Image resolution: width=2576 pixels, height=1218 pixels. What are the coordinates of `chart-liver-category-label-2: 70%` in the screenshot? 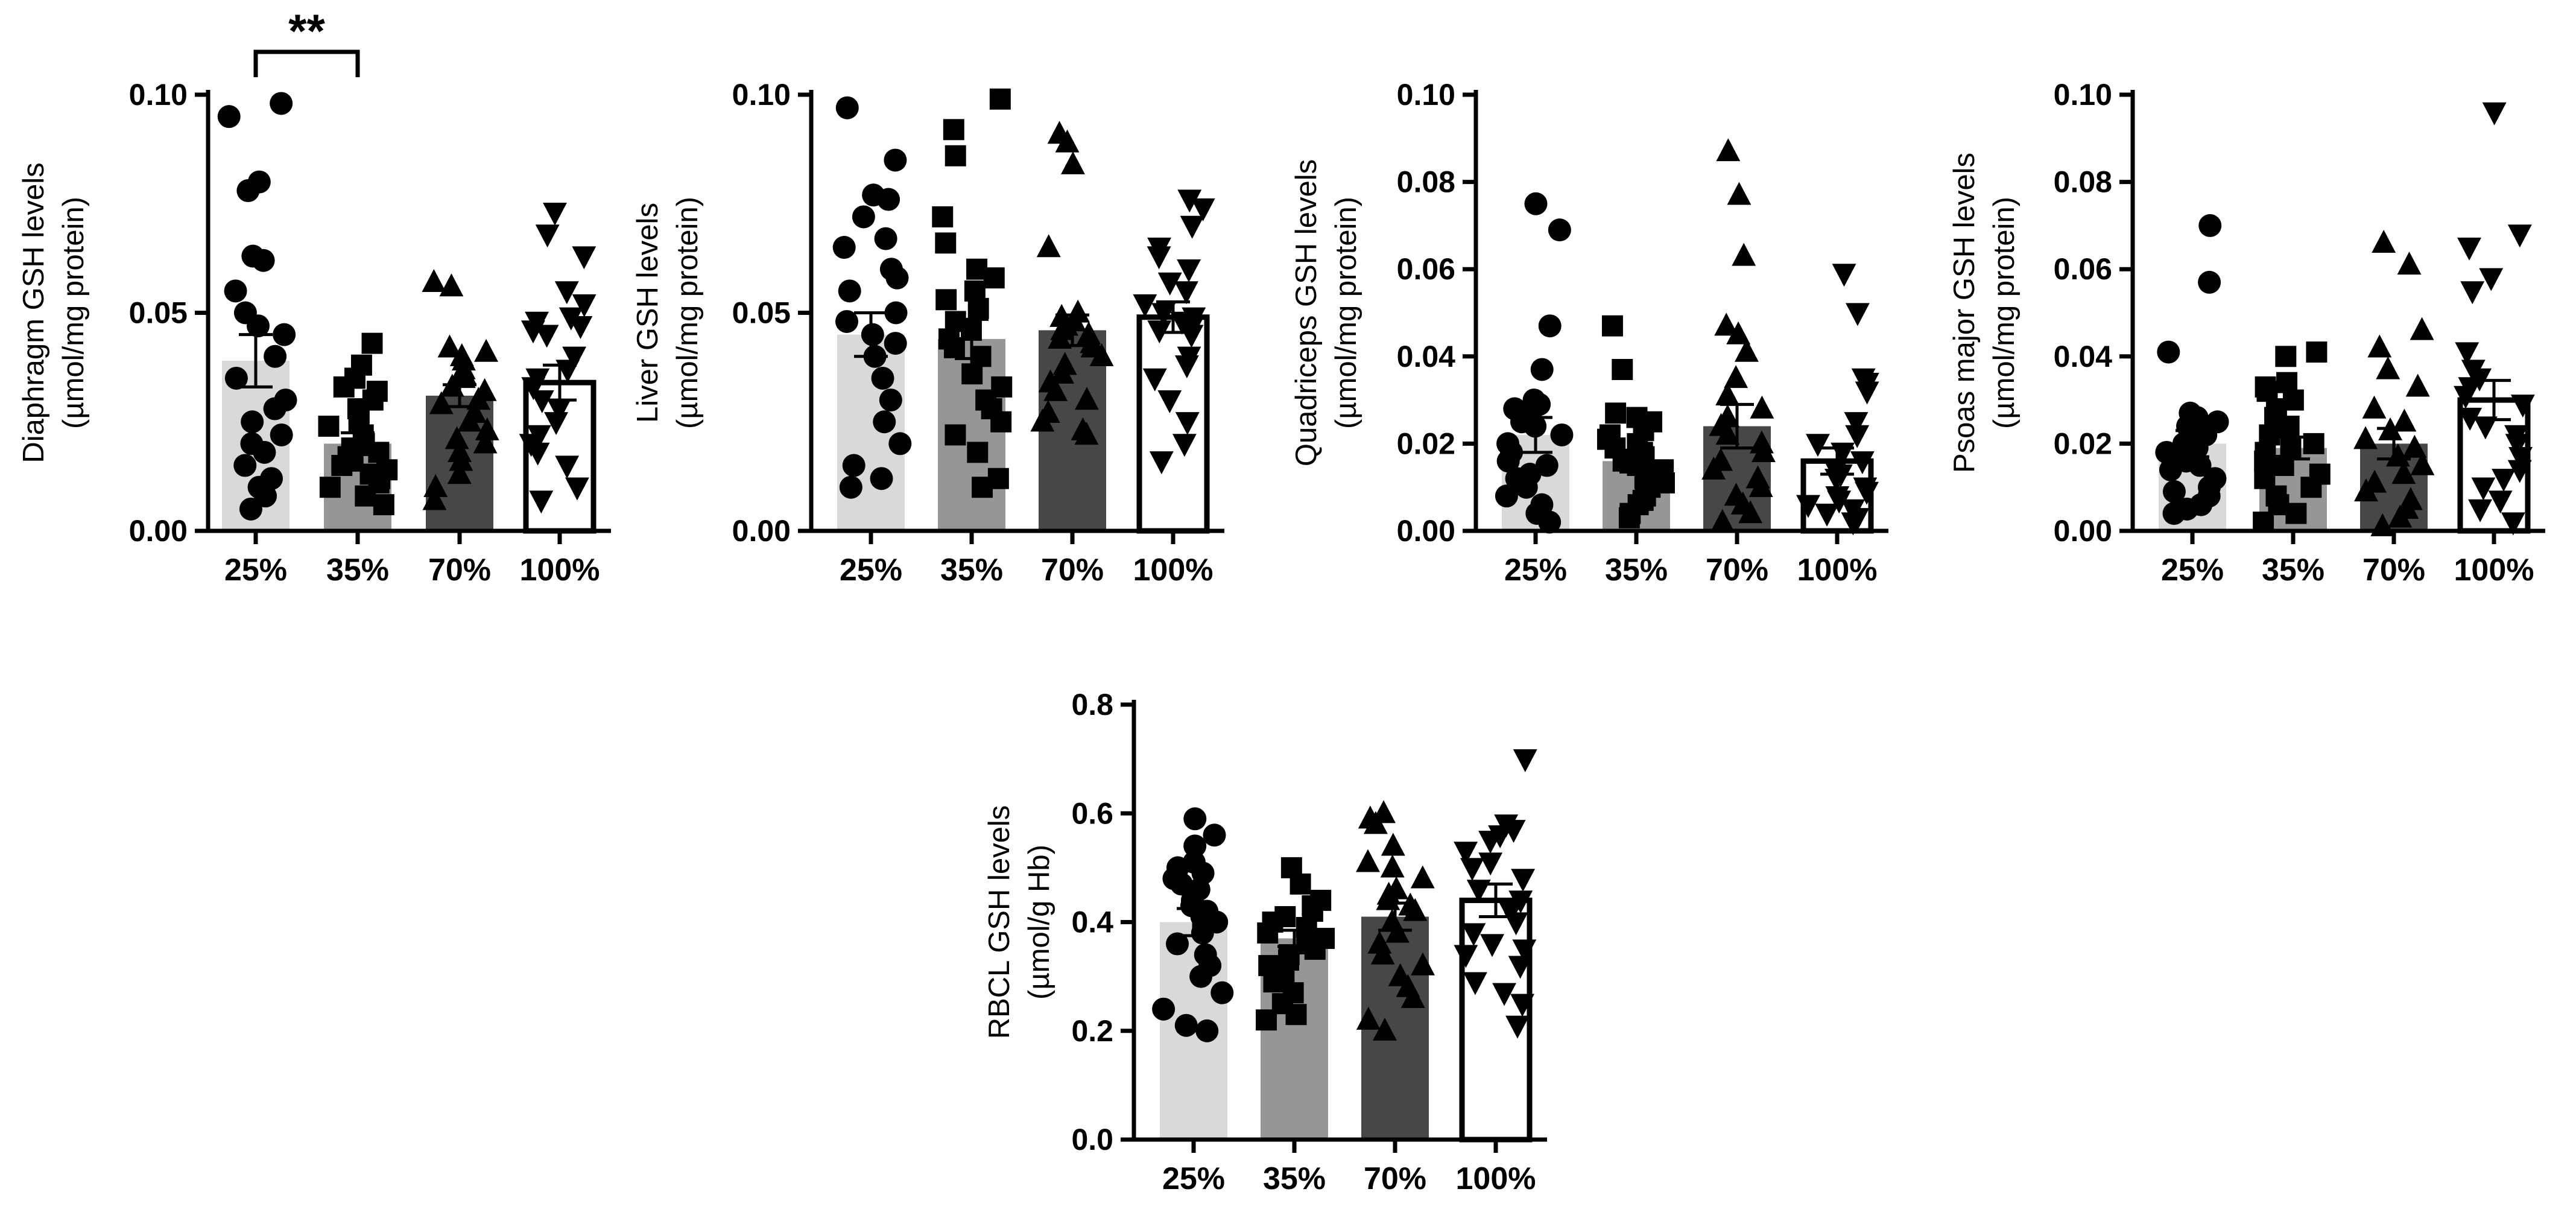 It's located at (1072, 570).